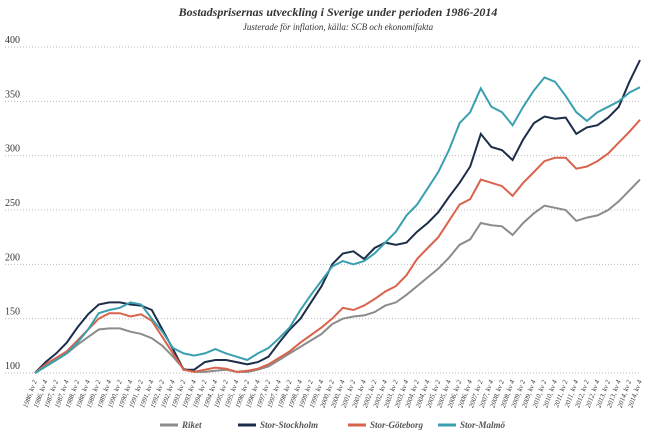 The height and width of the screenshot is (438, 650). What do you see at coordinates (191, 425) in the screenshot?
I see `legend-label: Riket` at bounding box center [191, 425].